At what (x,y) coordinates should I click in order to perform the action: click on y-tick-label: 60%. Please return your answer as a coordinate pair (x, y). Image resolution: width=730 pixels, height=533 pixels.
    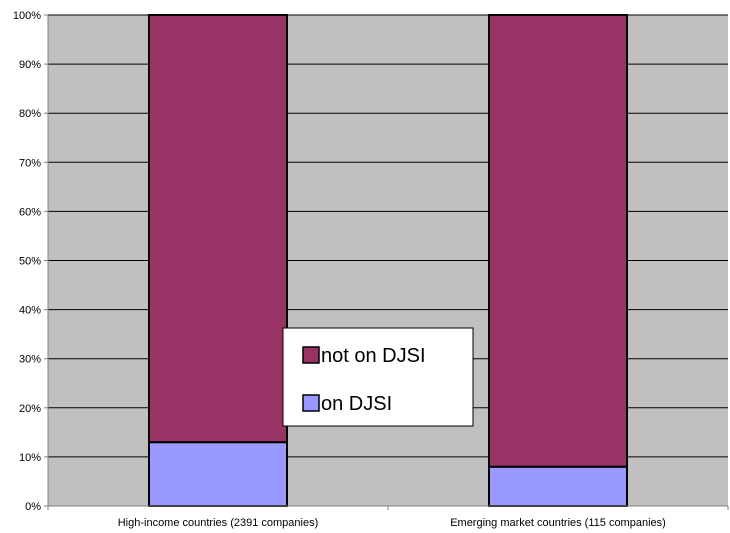
    Looking at the image, I should click on (30, 212).